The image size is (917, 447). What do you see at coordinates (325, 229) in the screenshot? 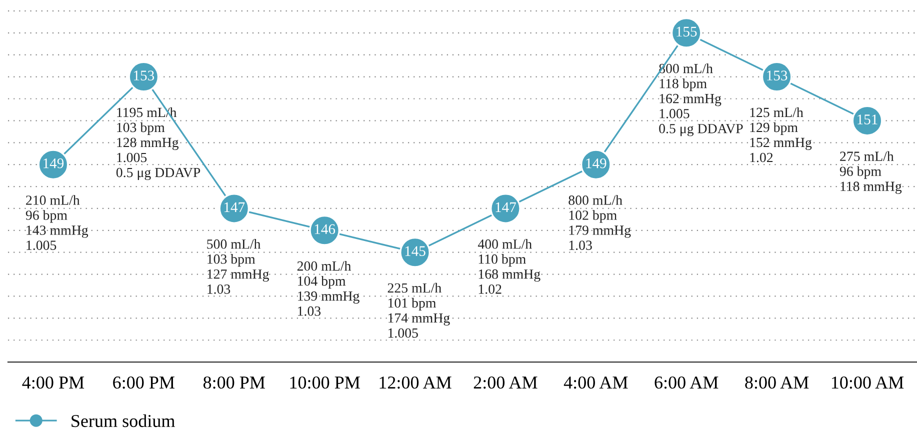
I see `data-label: 146` at bounding box center [325, 229].